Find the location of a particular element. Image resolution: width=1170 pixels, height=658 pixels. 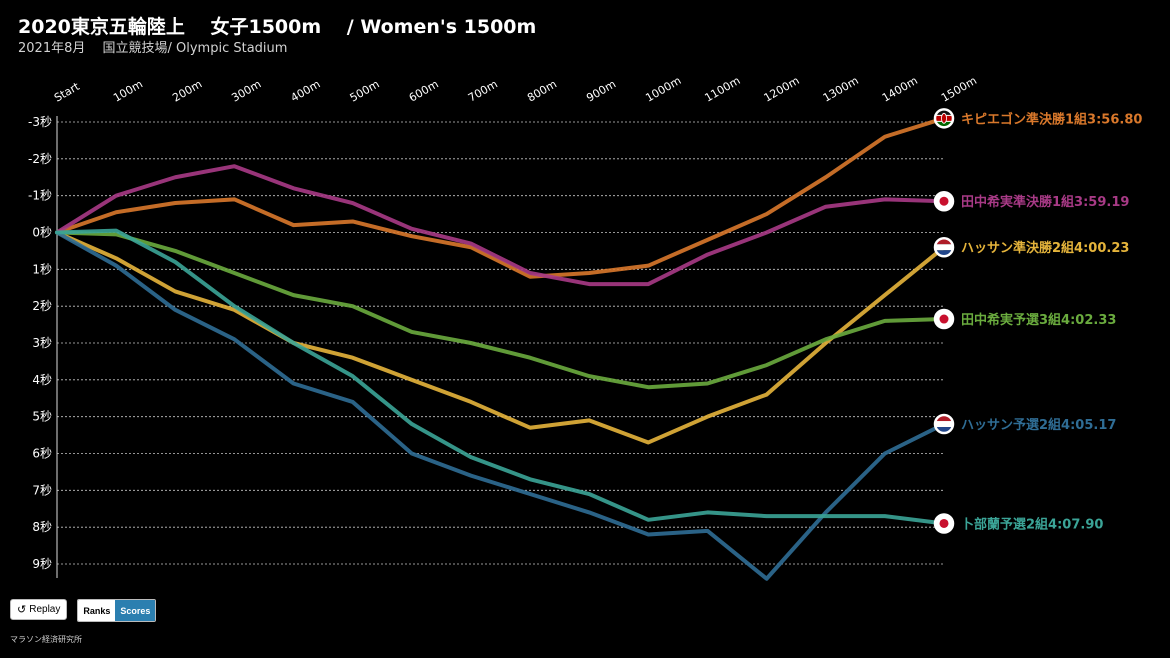

kenya-flag-icon is located at coordinates (944, 118).